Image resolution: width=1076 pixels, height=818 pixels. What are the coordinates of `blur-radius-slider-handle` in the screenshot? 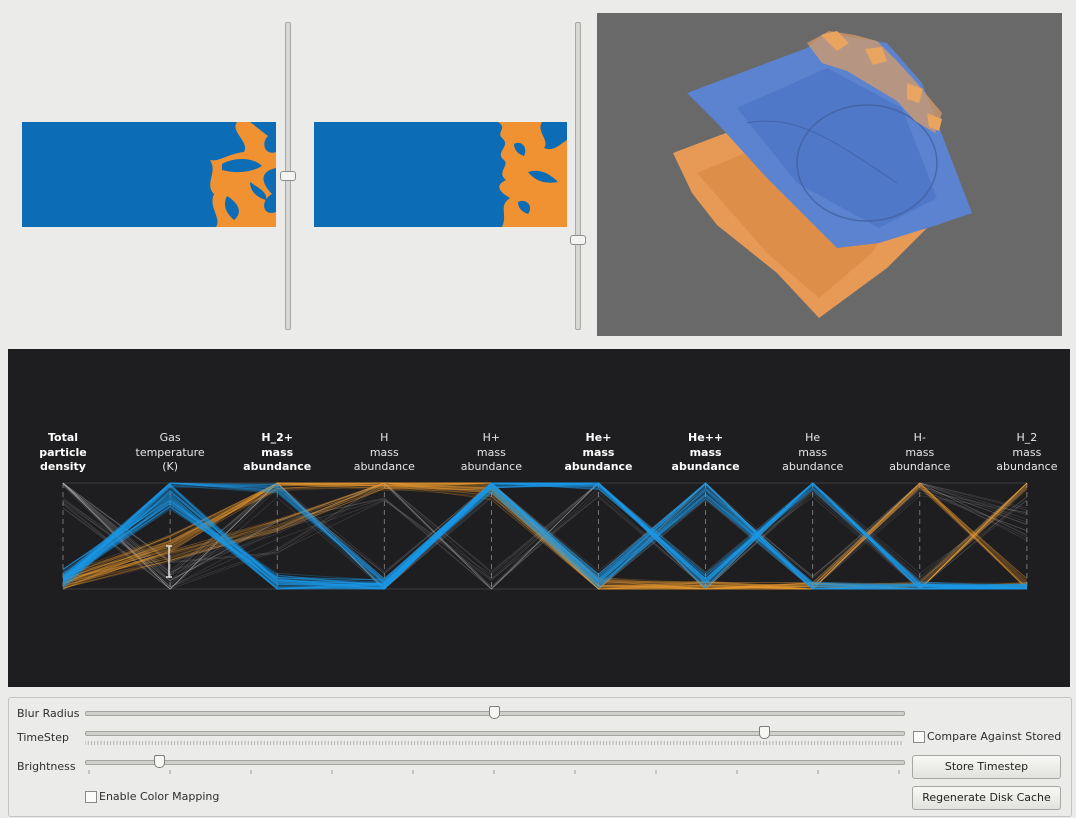 It's located at (494, 712).